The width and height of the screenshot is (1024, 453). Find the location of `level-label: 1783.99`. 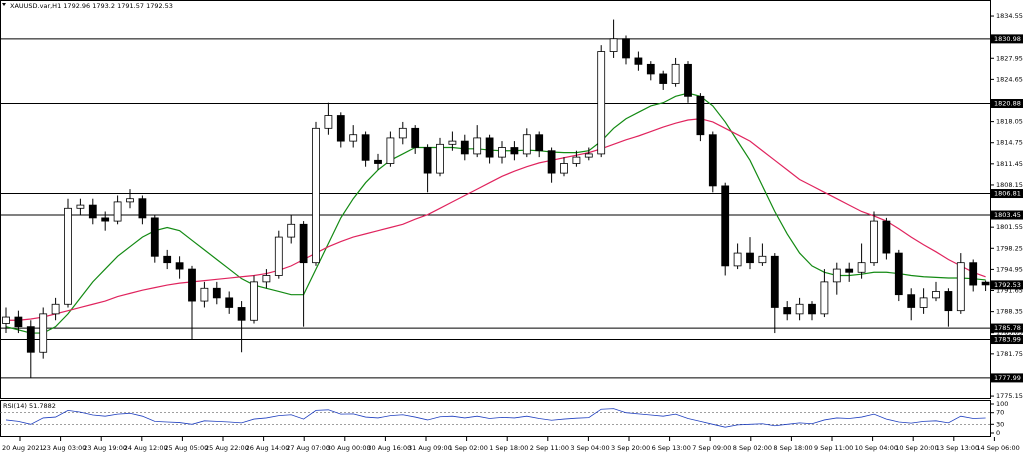

level-label: 1783.99 is located at coordinates (1007, 340).